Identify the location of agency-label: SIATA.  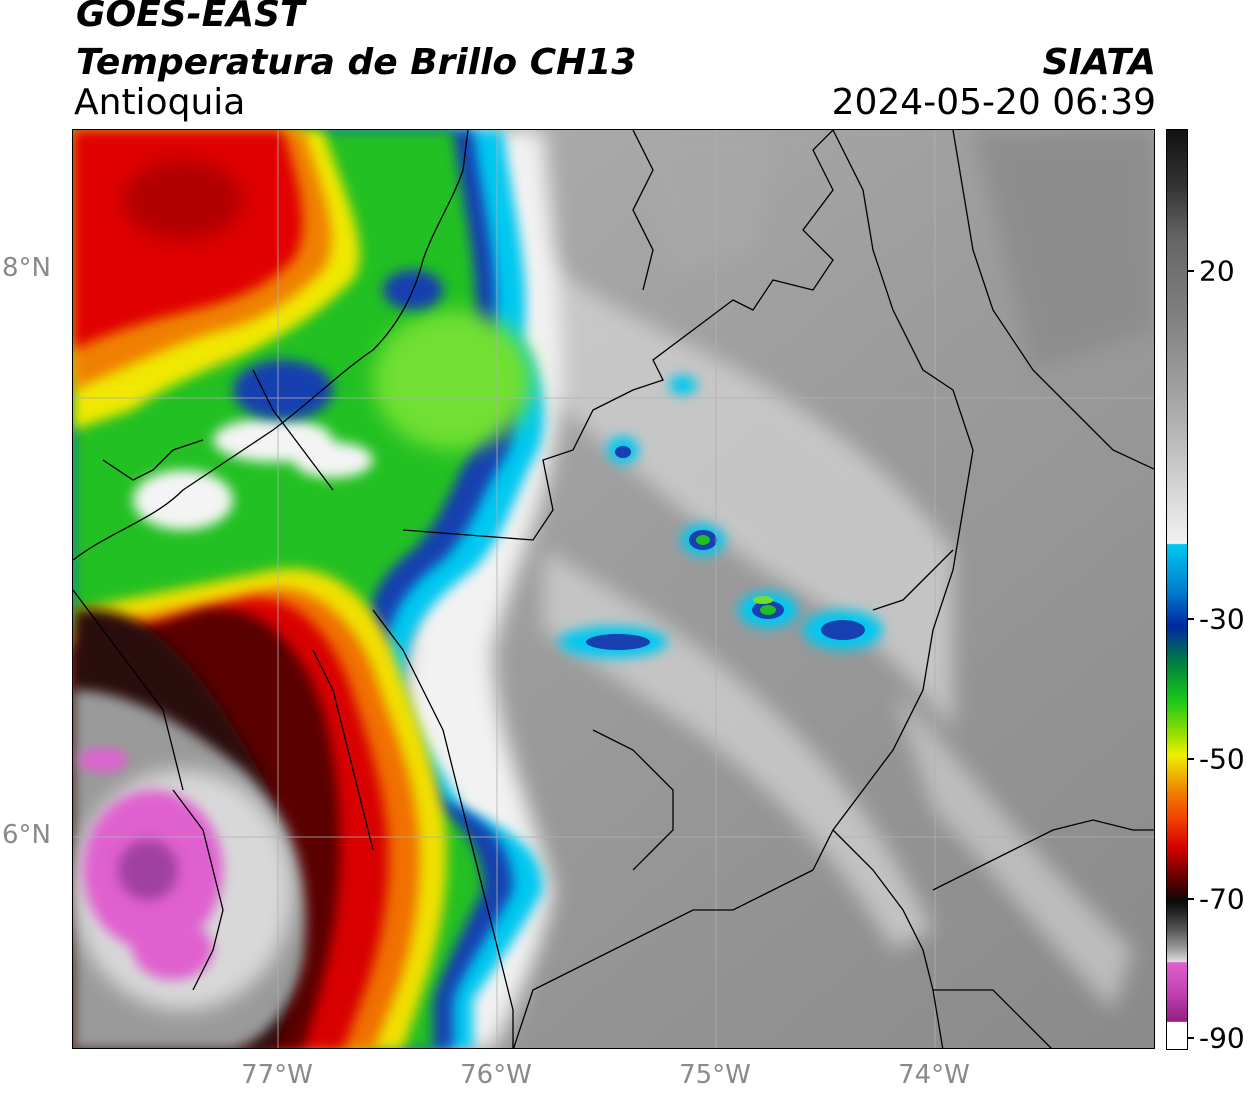
(1099, 62).